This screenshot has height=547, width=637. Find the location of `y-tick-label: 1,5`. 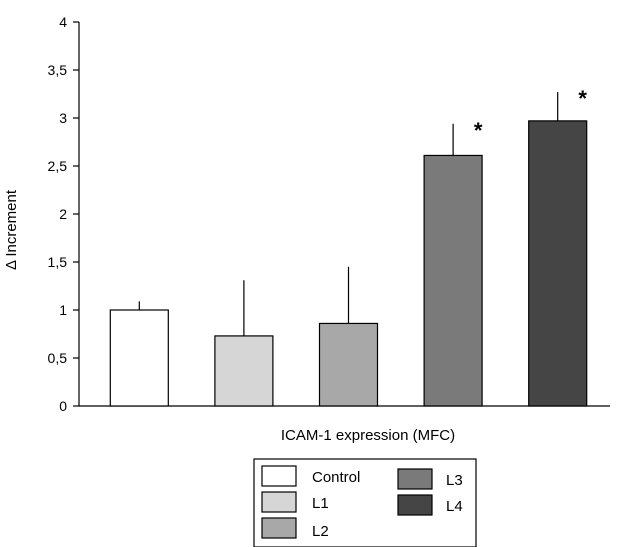

y-tick-label: 1,5 is located at coordinates (58, 262).